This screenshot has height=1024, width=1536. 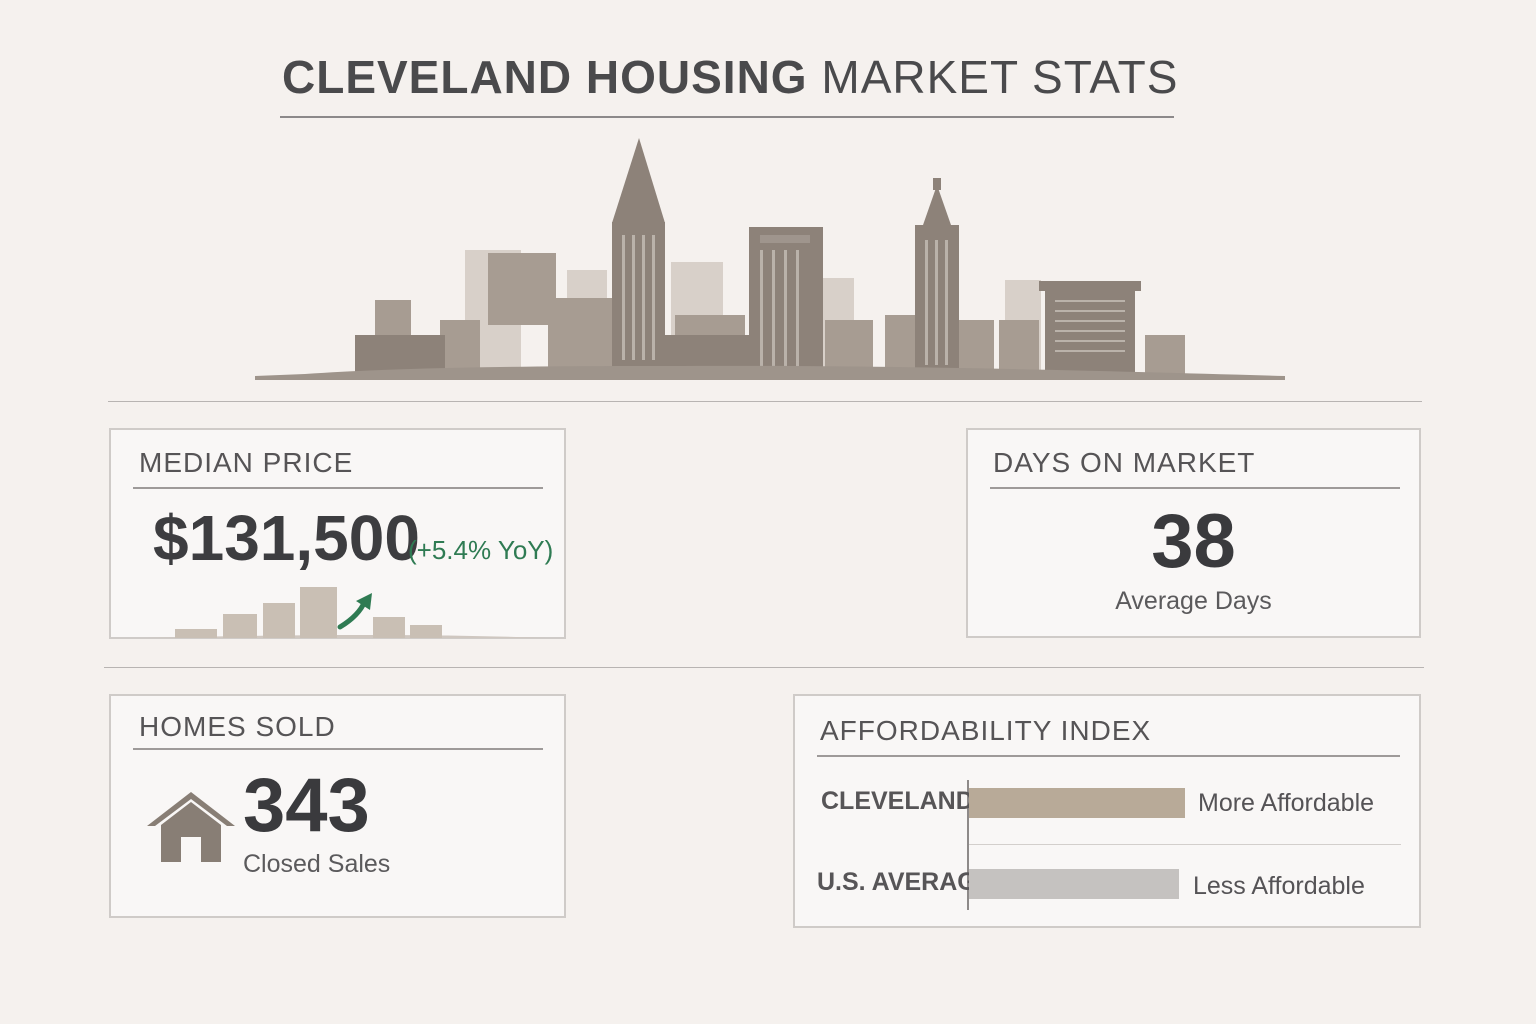 I want to click on divider-top, so click(x=765, y=401).